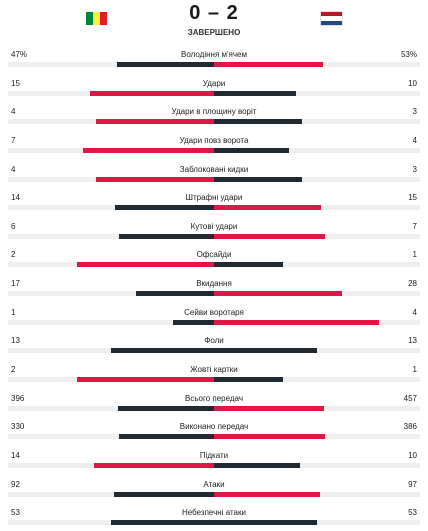  Describe the element at coordinates (214, 484) in the screenshot. I see `stat-label: Атаки` at that location.